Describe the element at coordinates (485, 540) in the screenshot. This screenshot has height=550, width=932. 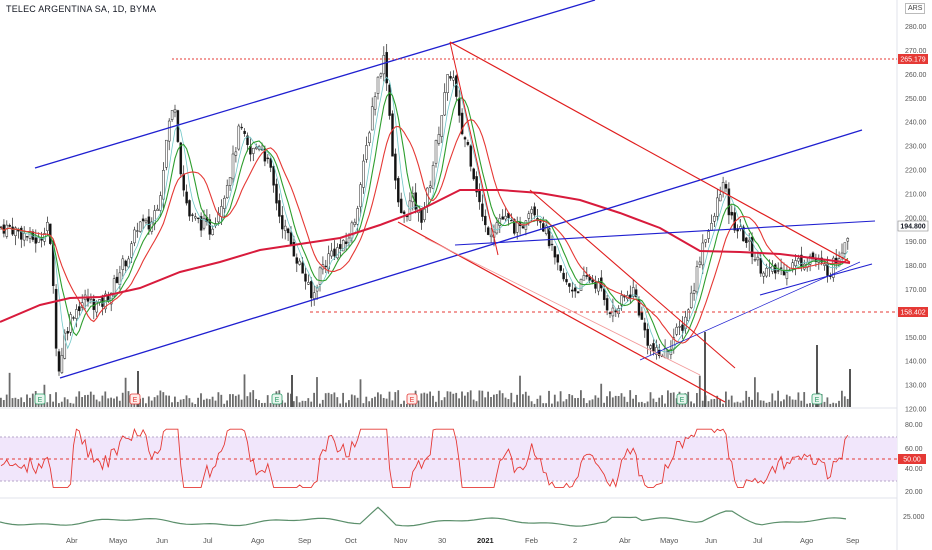
I see `time-label: 2021` at that location.